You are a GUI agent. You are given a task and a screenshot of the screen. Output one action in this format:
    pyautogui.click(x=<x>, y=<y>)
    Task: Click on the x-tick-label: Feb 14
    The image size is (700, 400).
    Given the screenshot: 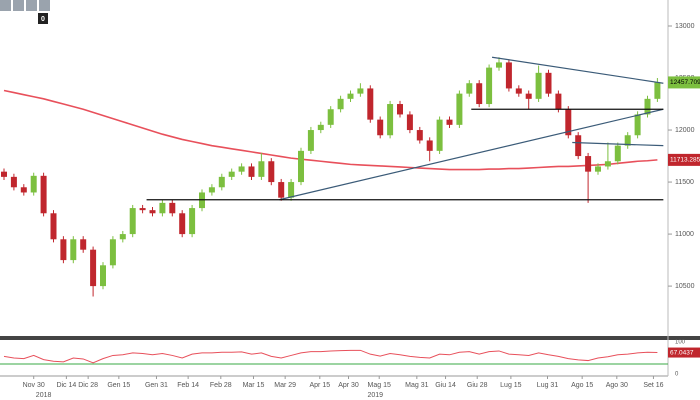 What is the action you would take?
    pyautogui.click(x=188, y=385)
    